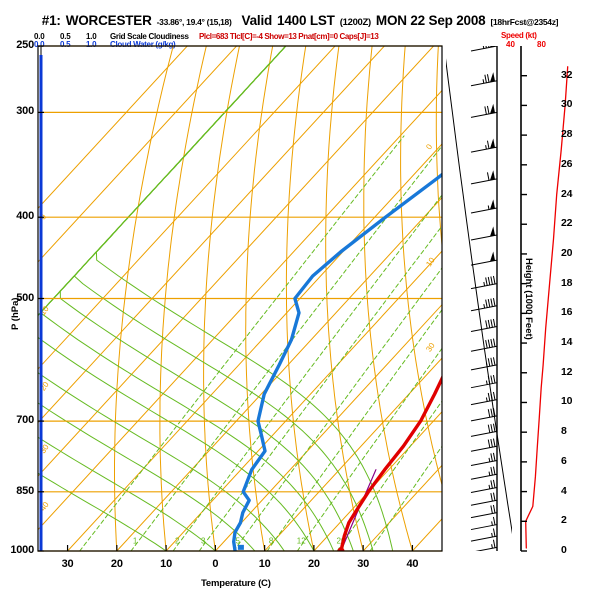  I want to click on surface-dewpoint-marker, so click(240, 547).